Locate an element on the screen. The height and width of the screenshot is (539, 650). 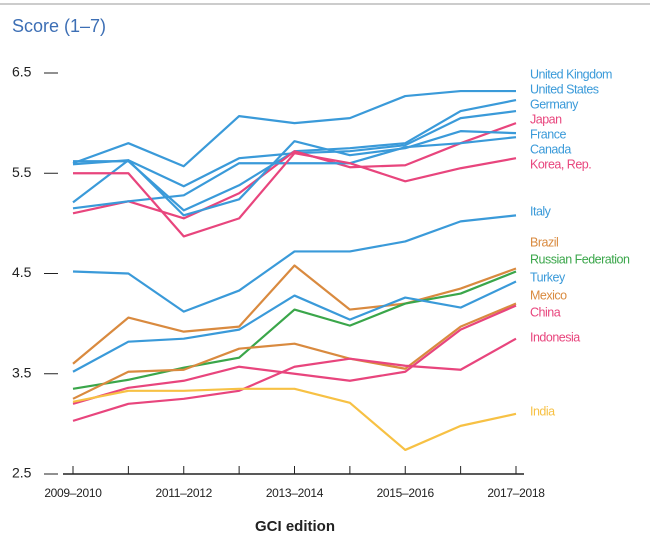
series-label: India is located at coordinates (542, 411).